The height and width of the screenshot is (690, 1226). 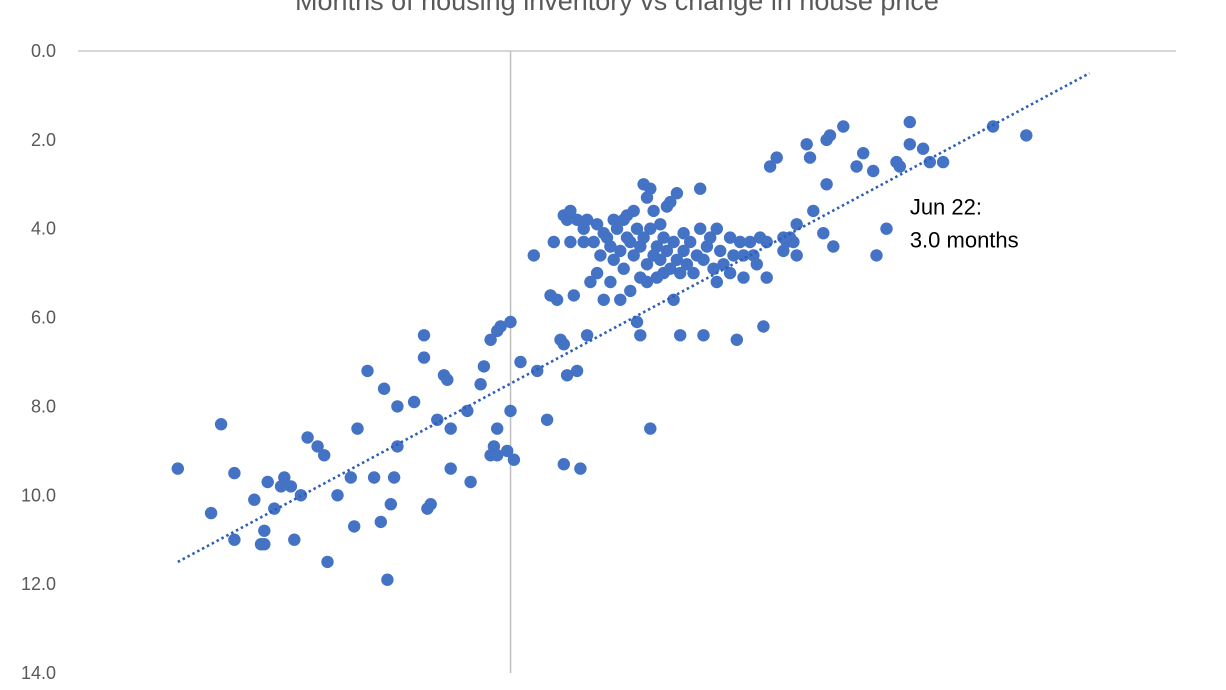 I want to click on y-tick-label: 4.0, so click(x=43, y=229).